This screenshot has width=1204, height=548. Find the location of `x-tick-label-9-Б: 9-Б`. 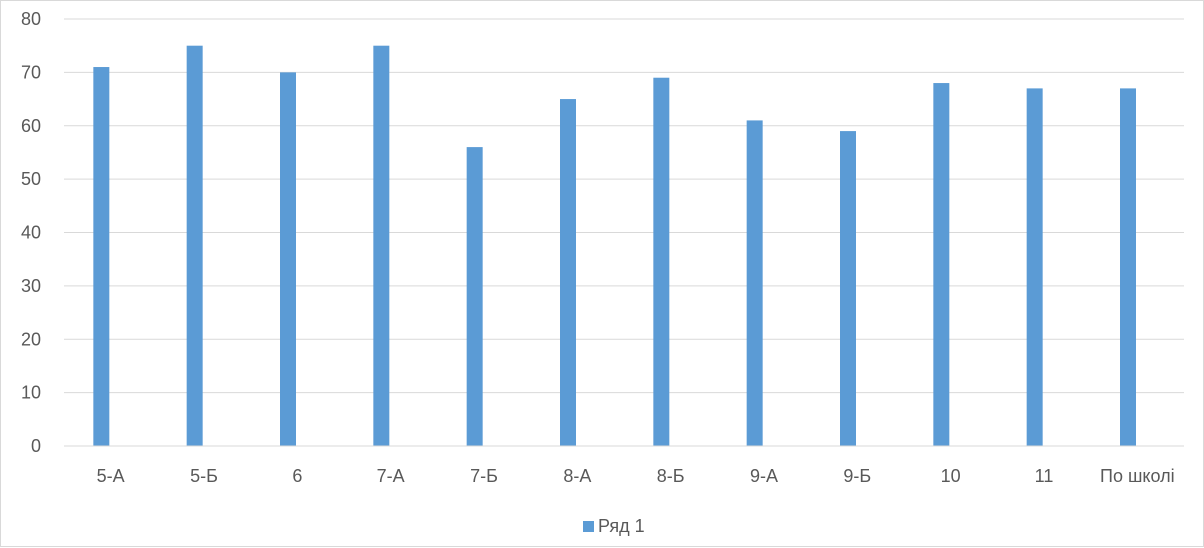

x-tick-label-9-Б: 9-Б is located at coordinates (857, 476).